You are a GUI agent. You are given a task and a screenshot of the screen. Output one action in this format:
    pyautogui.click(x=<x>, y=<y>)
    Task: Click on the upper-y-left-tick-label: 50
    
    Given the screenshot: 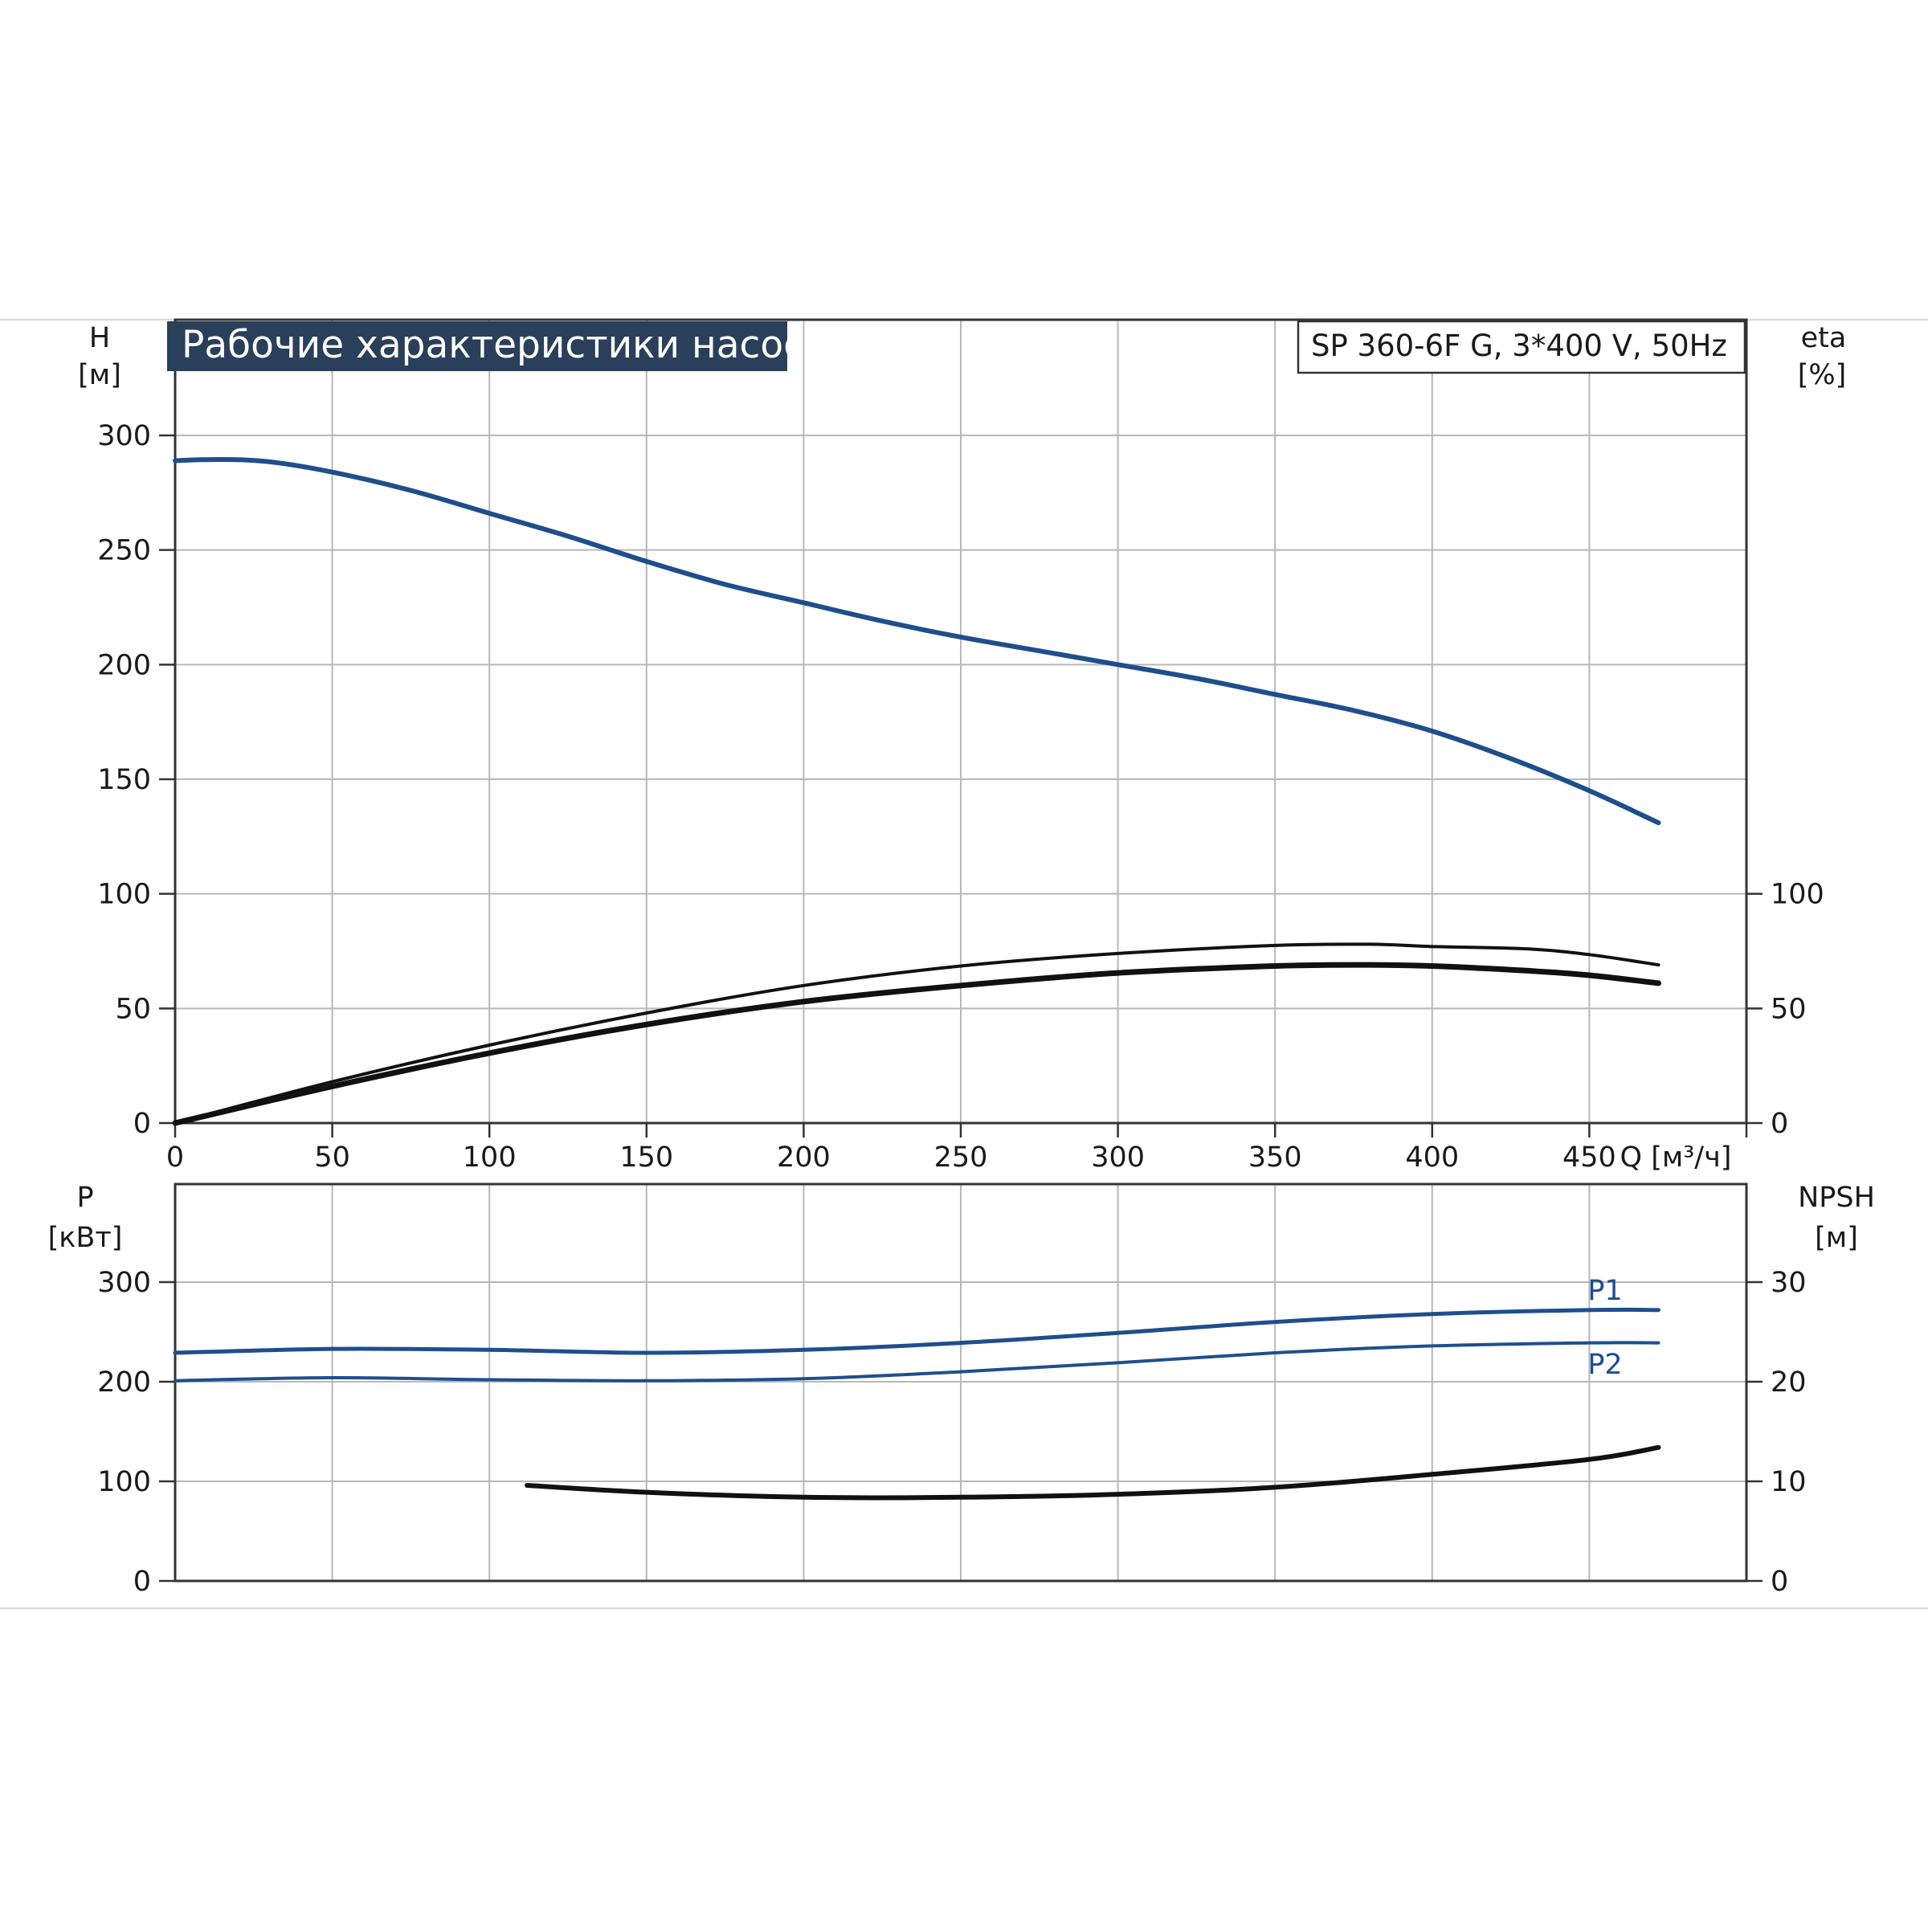 What is the action you would take?
    pyautogui.click(x=133, y=1009)
    